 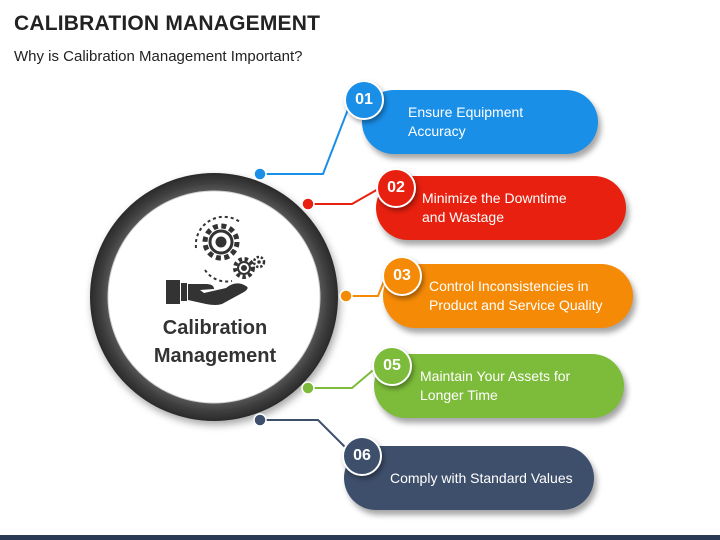 I want to click on item-06-pill: Comply with Standard Values, so click(x=469, y=478).